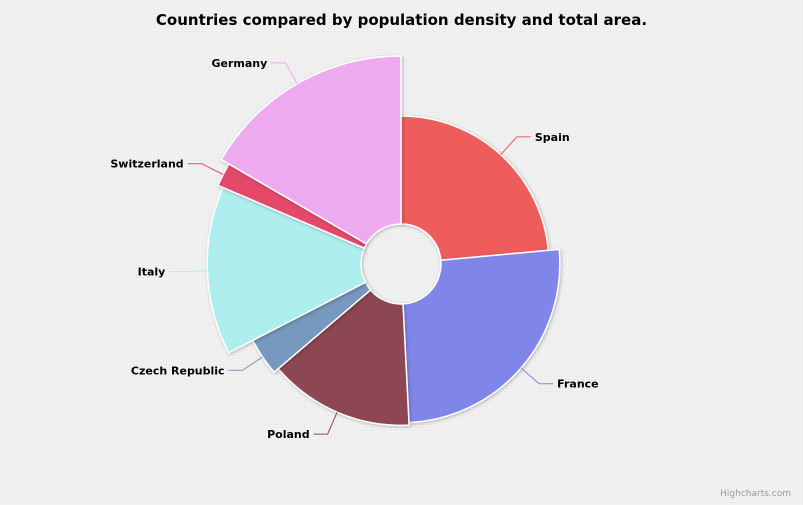  Describe the element at coordinates (325, 423) in the screenshot. I see `connector-poland` at that location.